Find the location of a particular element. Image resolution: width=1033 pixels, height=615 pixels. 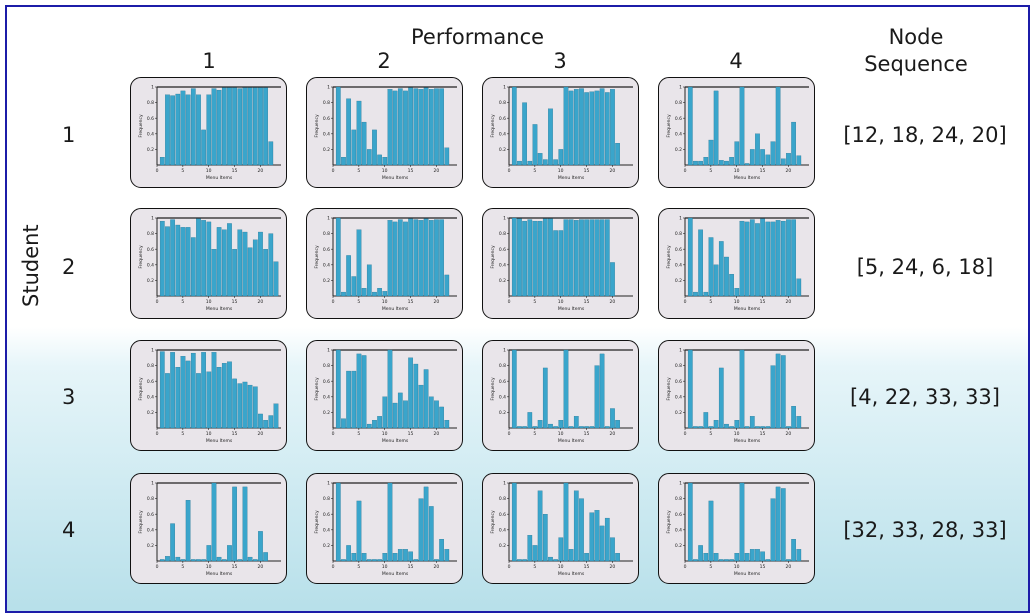

histogram-panel-r1-c2: 0.2 0.4 0.6 0.8 1 0 5 10 15 20 Menu Items Frequency is located at coordinates (384, 132).